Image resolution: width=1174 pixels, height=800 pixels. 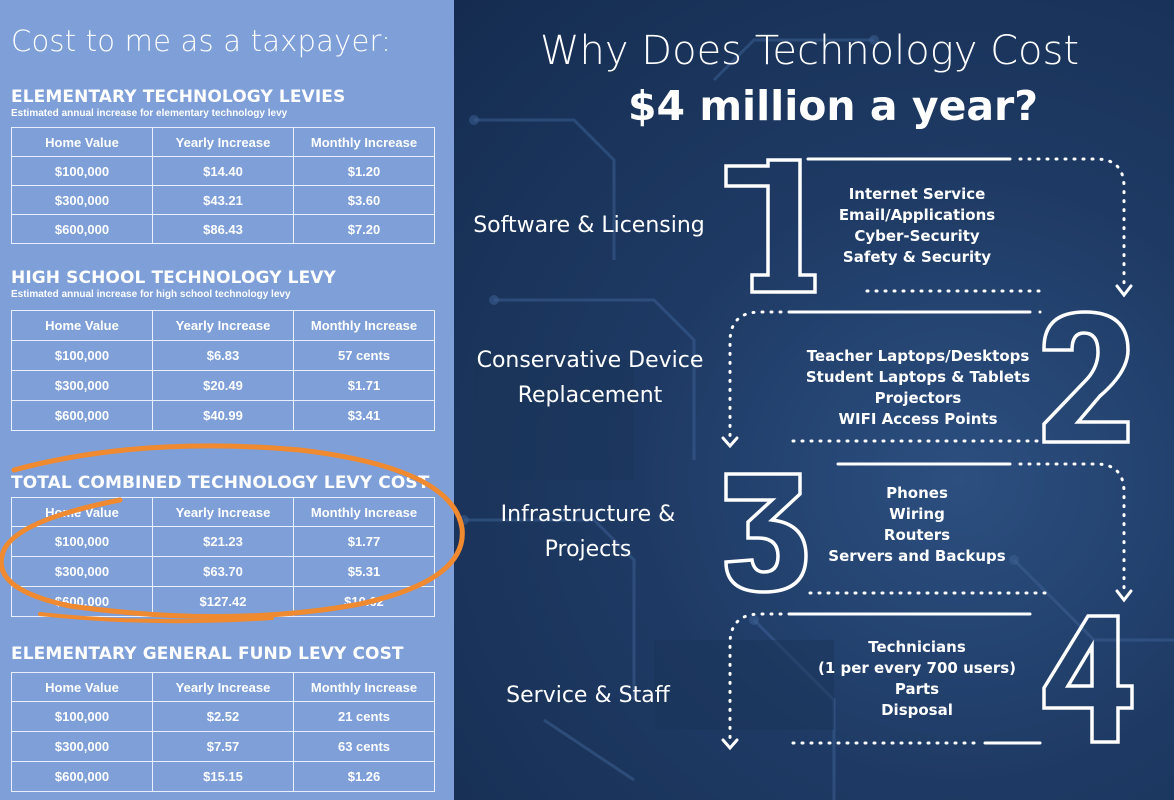 What do you see at coordinates (917, 493) in the screenshot?
I see `item: Phones` at bounding box center [917, 493].